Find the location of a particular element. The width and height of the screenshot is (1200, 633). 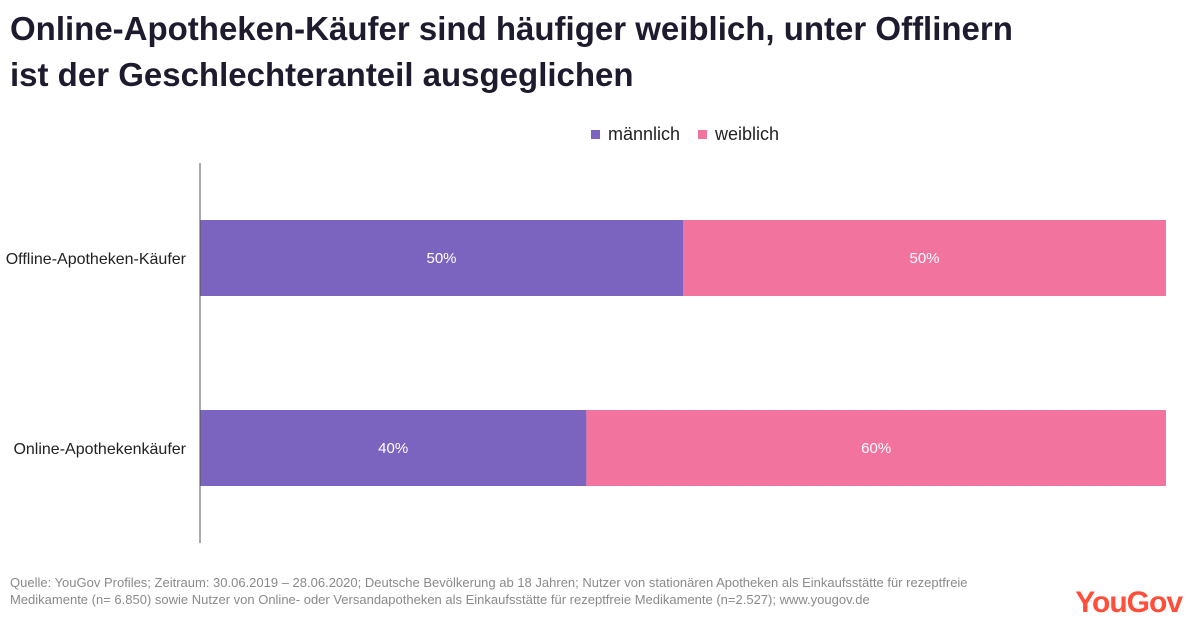

legend: männlich weiblich is located at coordinates (600, 134).